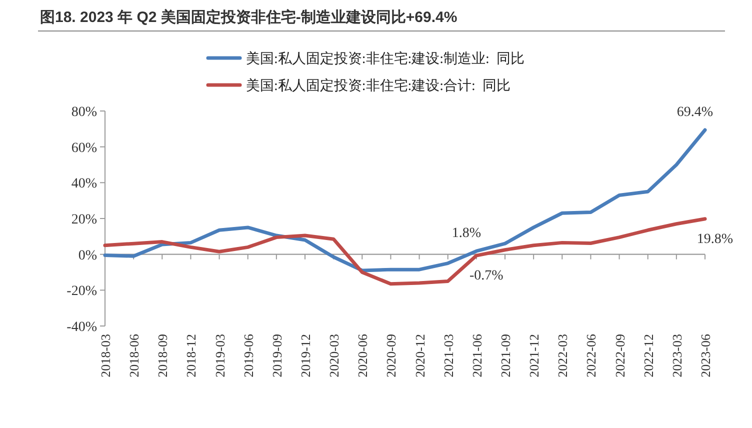 This screenshot has height=428, width=752. Describe the element at coordinates (276, 356) in the screenshot. I see `x-tick-label: 2019-09` at that location.